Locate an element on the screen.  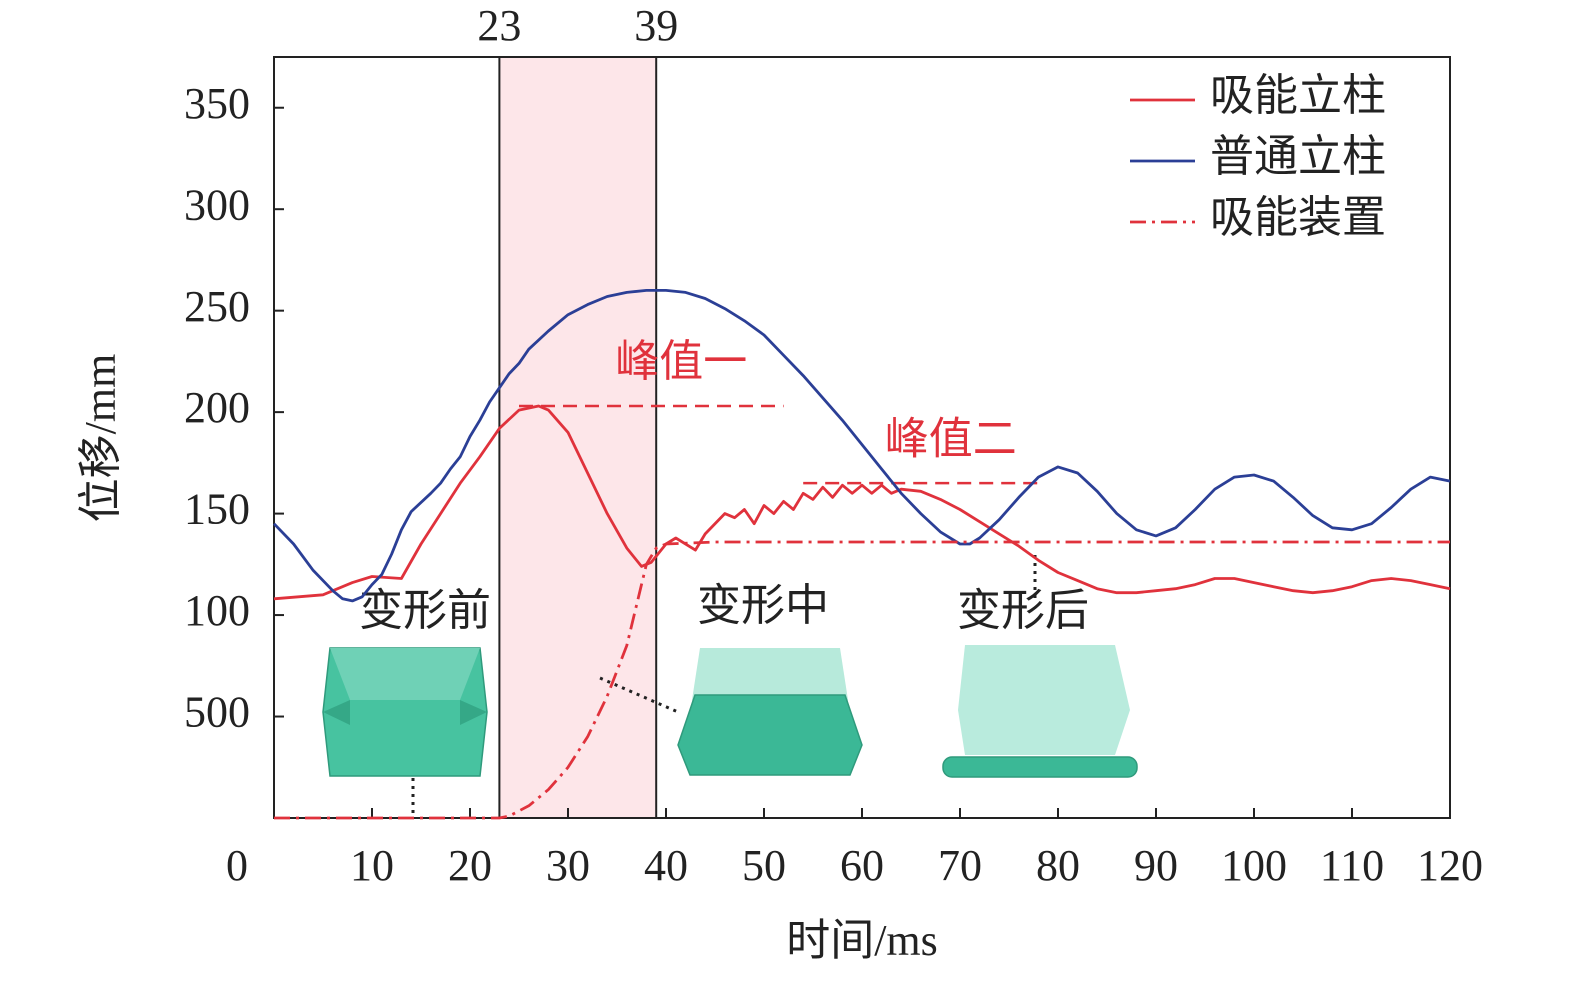
x-tick-label: 20 is located at coordinates (470, 865).